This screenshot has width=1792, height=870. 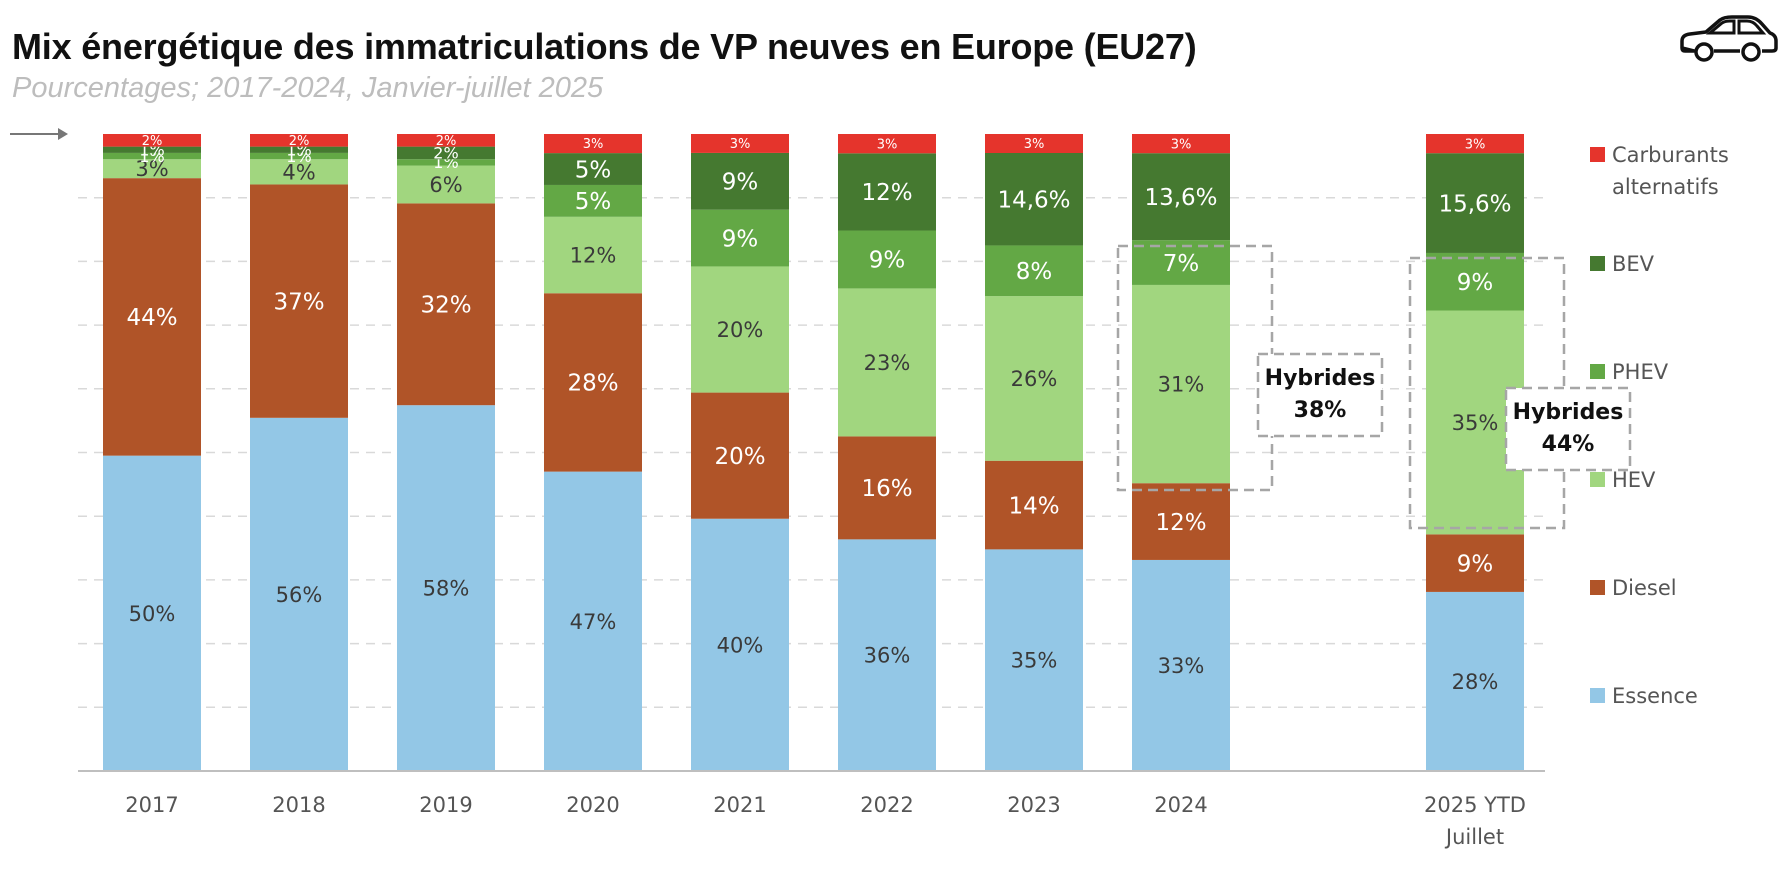 I want to click on data-label: 40%, so click(x=740, y=645).